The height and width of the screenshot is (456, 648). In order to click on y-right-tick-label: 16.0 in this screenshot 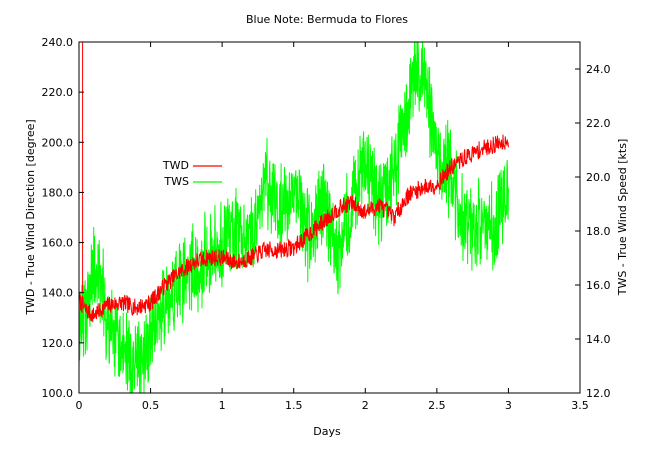, I will do `click(598, 285)`.